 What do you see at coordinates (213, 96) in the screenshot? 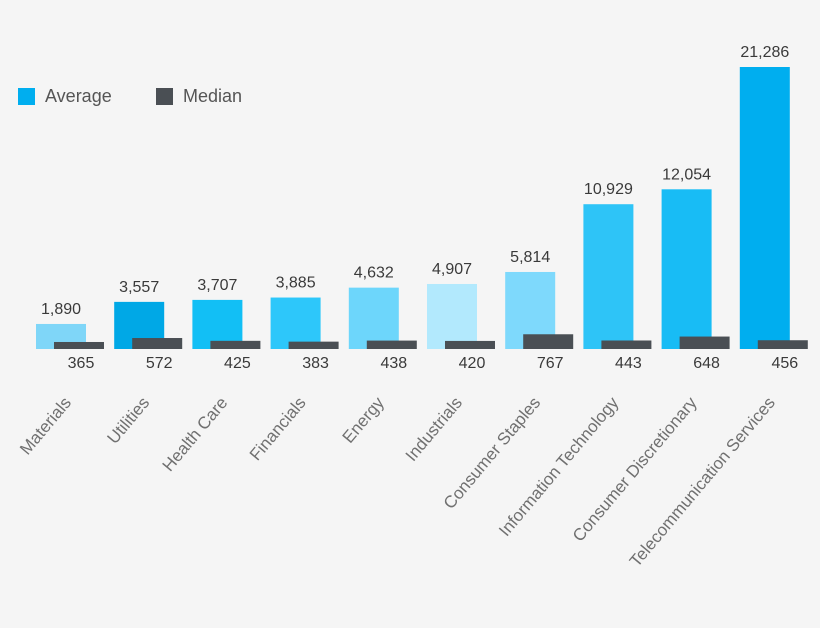
I see `legend-label-median: Median` at bounding box center [213, 96].